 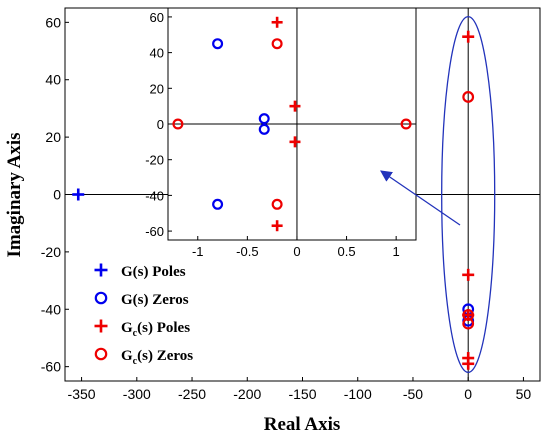 I want to click on legend-label: Gc(s) Poles, so click(x=155, y=329).